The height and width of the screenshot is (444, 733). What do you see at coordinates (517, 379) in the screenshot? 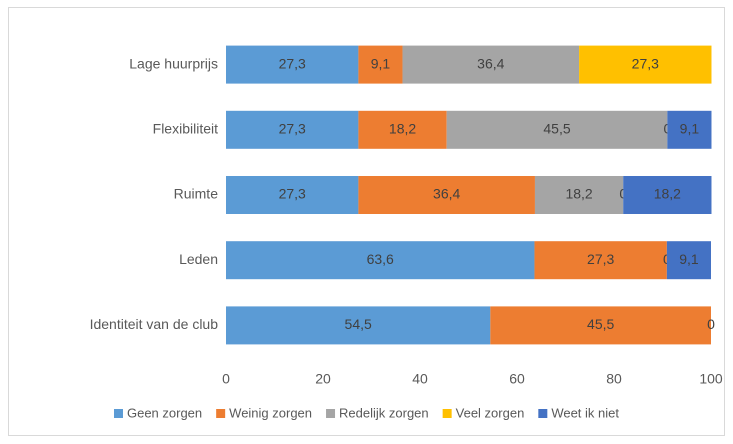
I see `x-tick-label: 60` at bounding box center [517, 379].